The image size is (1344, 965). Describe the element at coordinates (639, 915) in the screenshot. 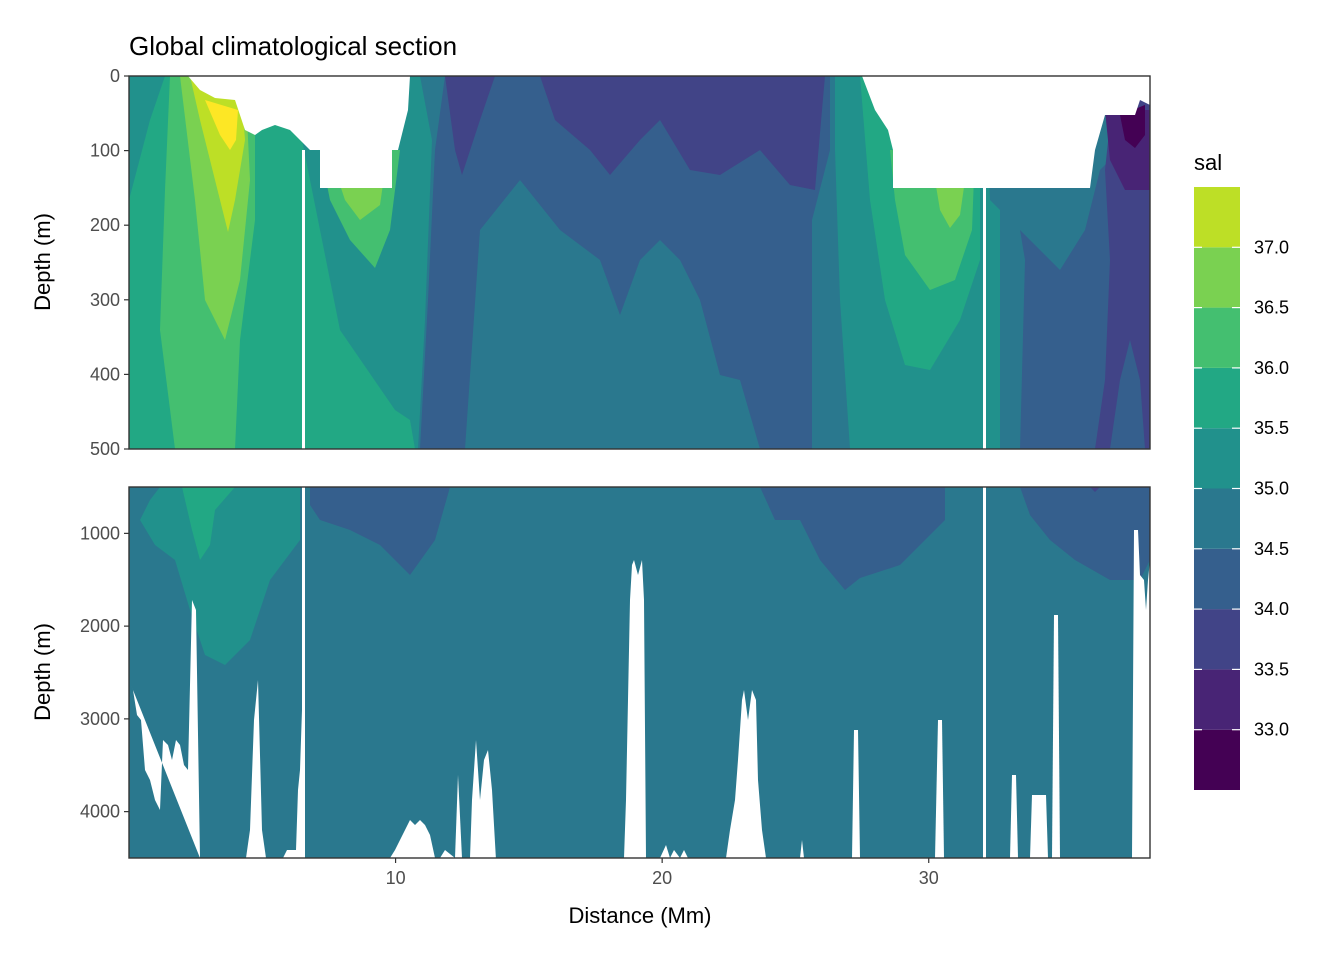

I see `x-axis-title: Distance (Mm)` at that location.